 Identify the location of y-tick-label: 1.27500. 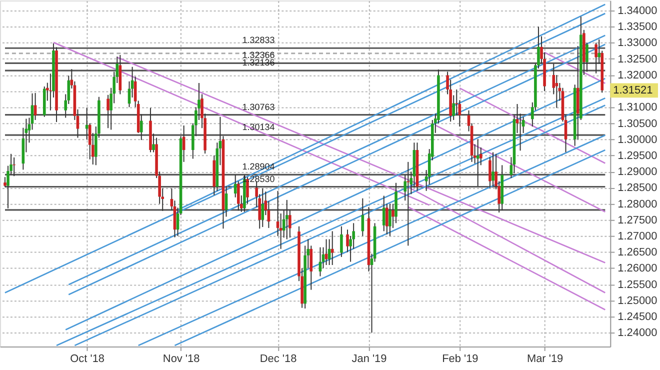
(638, 220).